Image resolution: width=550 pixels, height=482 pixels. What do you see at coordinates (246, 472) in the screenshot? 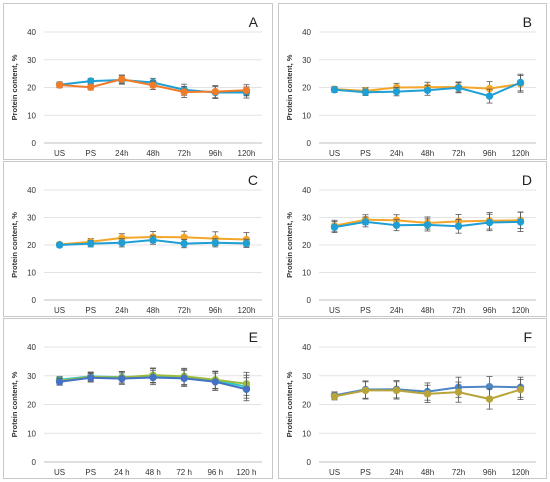
I see `x-tick-label: 120 h` at bounding box center [246, 472].